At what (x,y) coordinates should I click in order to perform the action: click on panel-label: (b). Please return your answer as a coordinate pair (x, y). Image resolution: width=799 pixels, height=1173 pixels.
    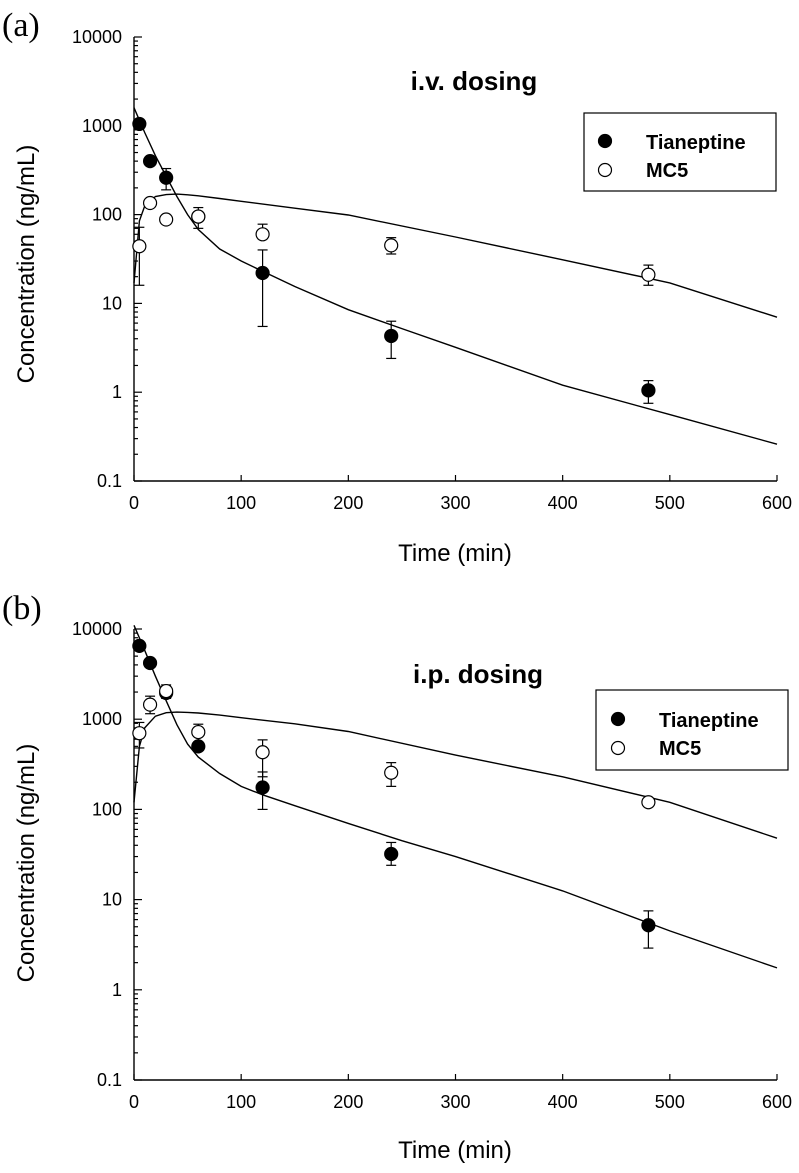
    Looking at the image, I should click on (22, 608).